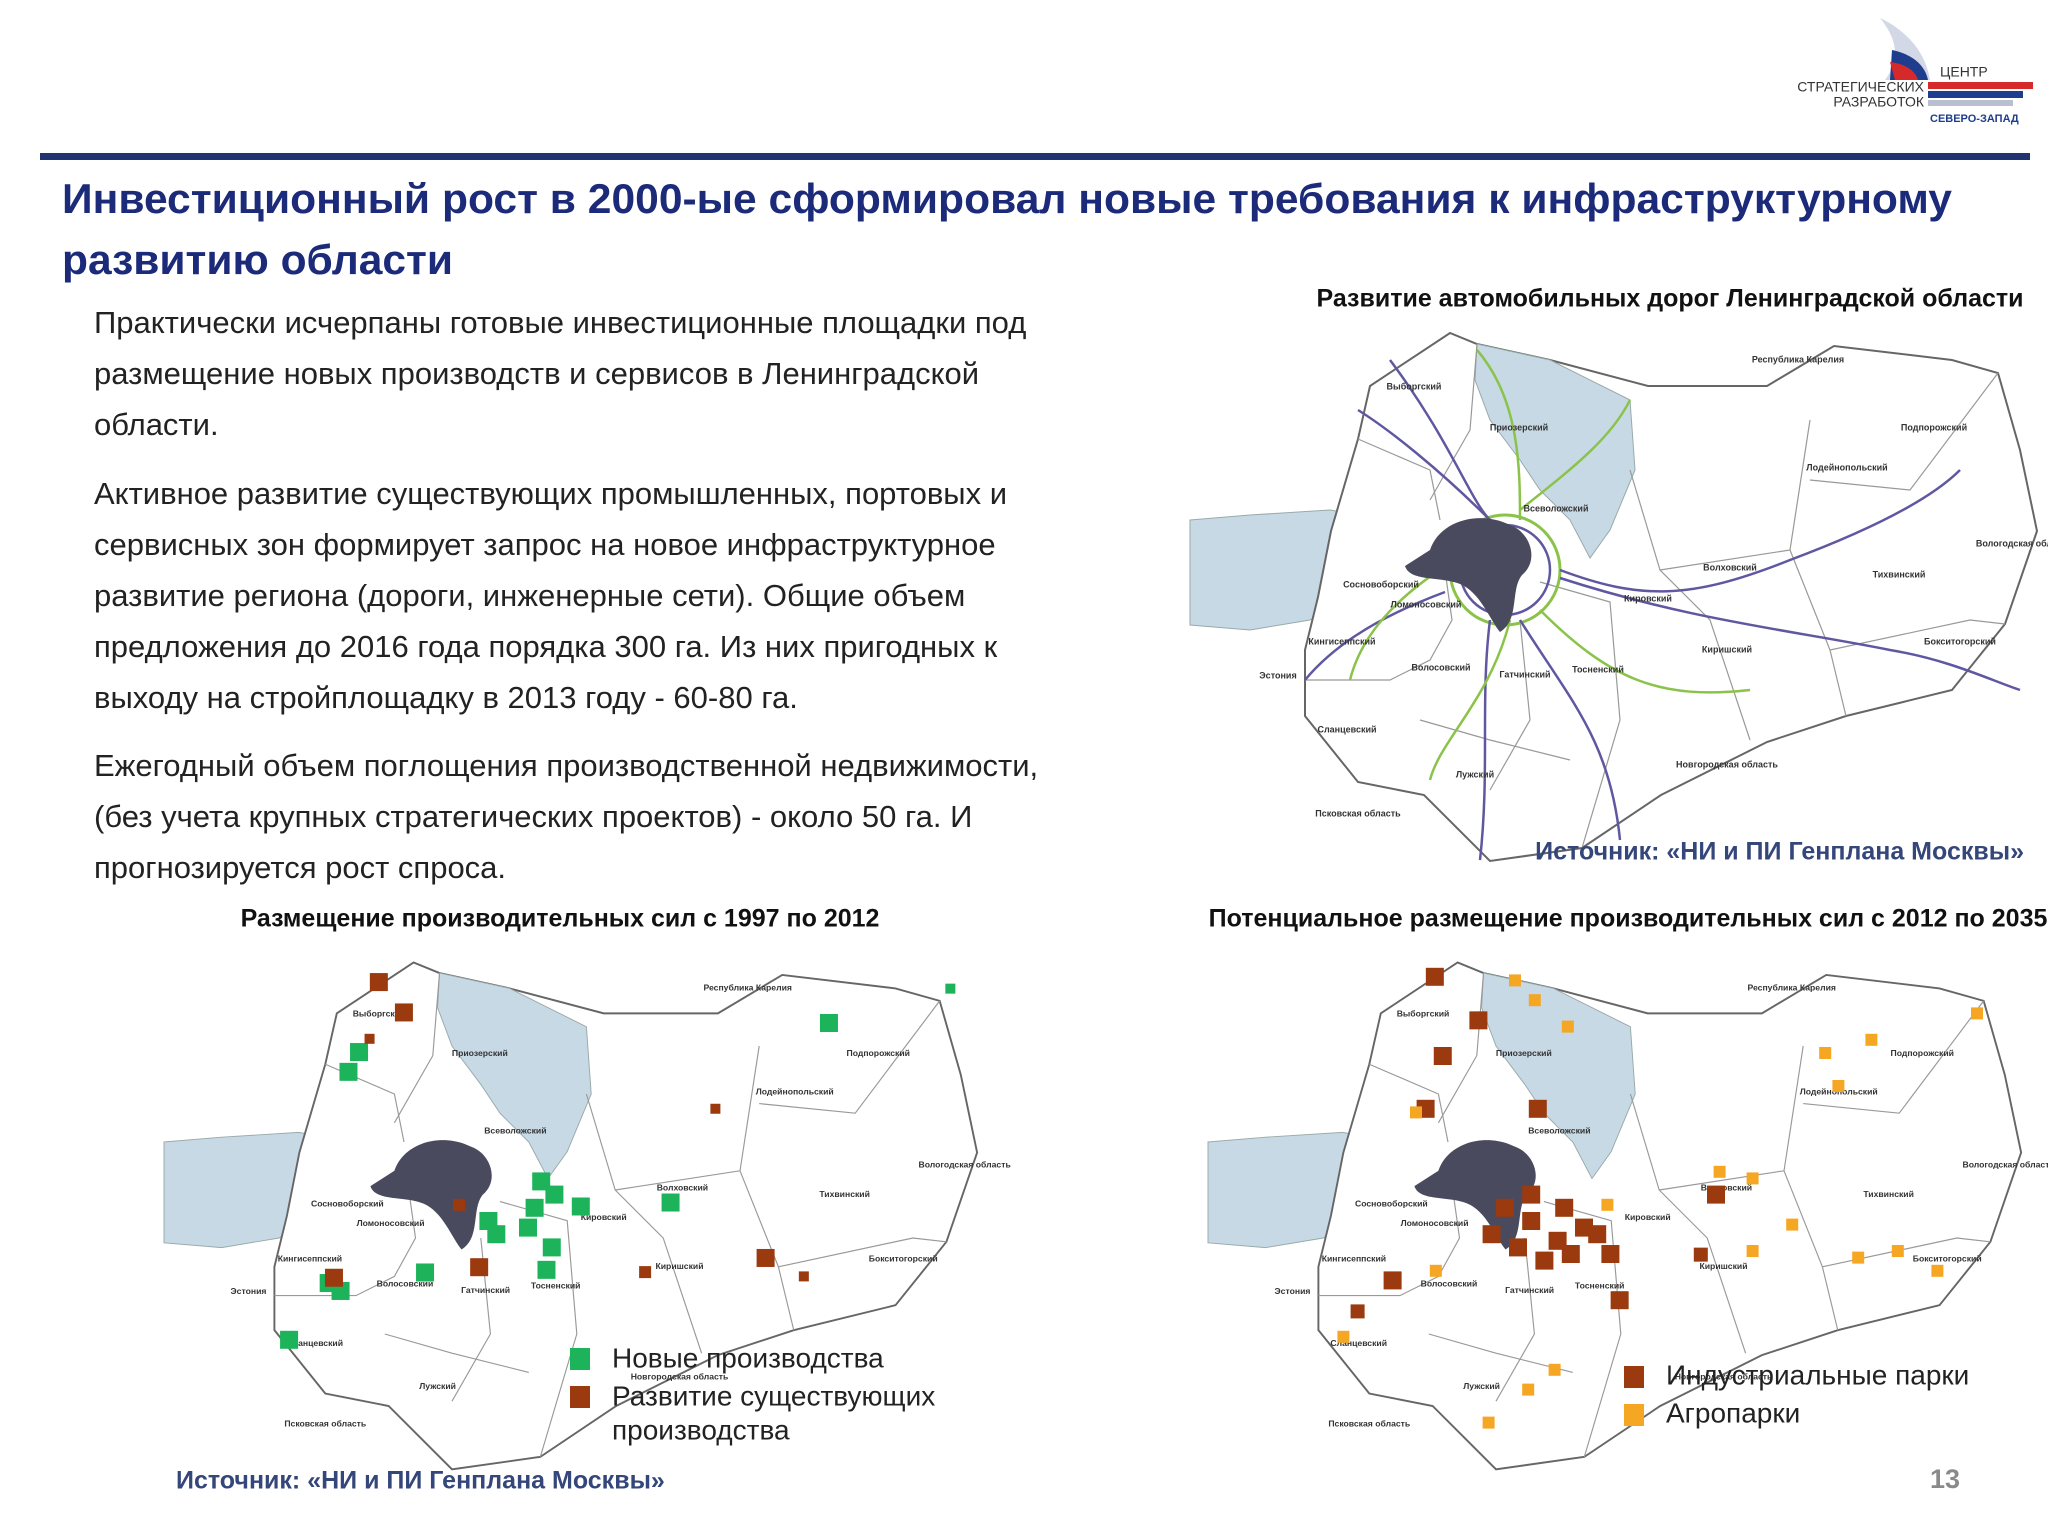  I want to click on region-label: Тосненский, so click(1600, 1285).